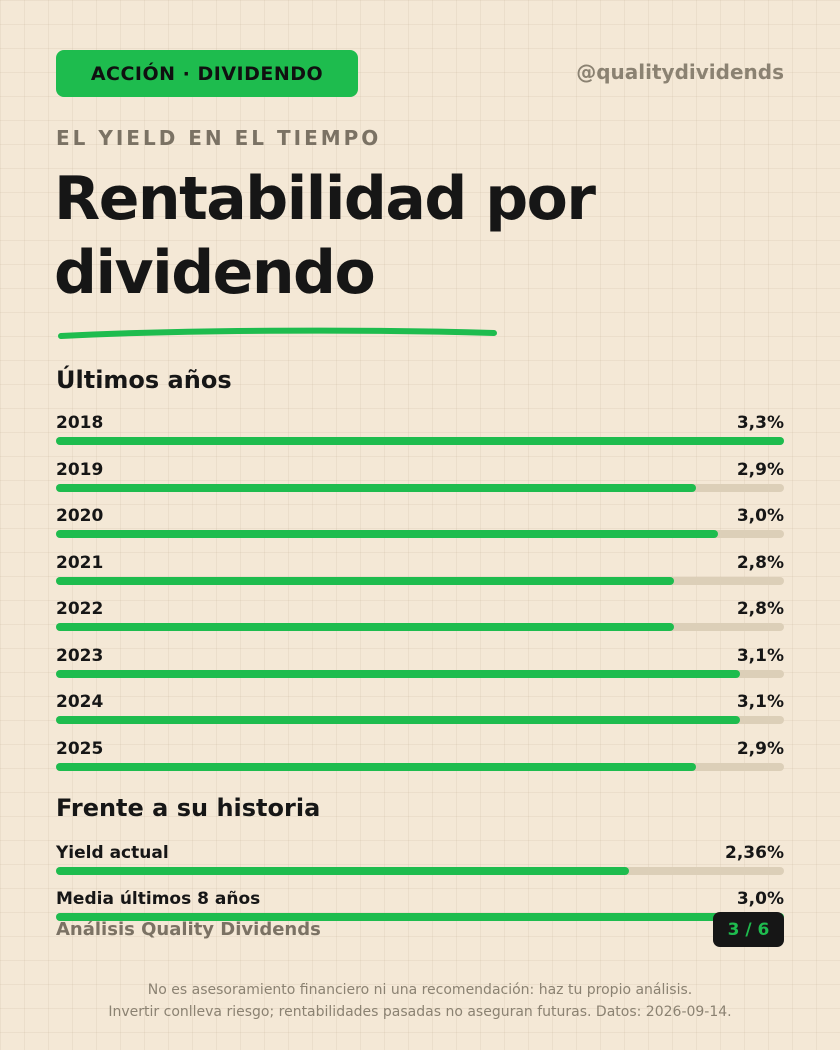 Image resolution: width=840 pixels, height=1050 pixels. Describe the element at coordinates (277, 333) in the screenshot. I see `title-underline` at that location.